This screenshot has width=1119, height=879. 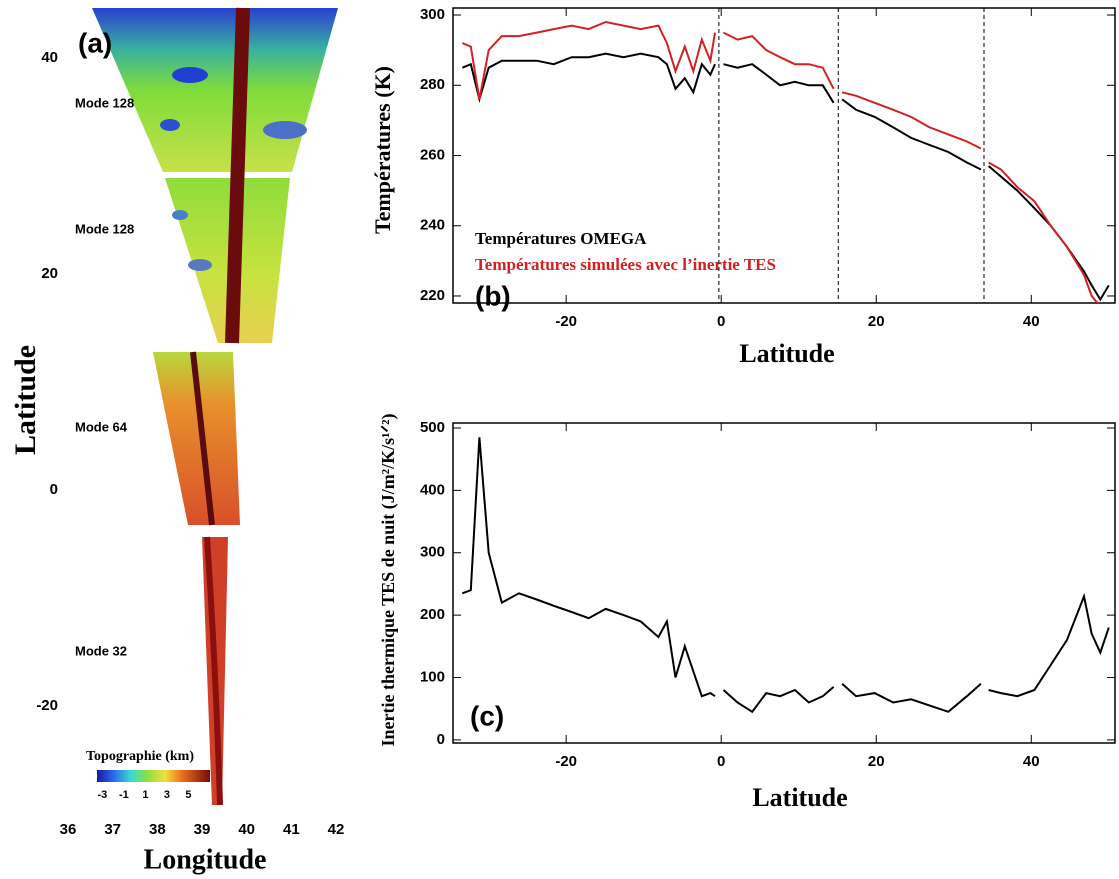 What do you see at coordinates (112, 829) in the screenshot?
I see `x-tick-label: 37` at bounding box center [112, 829].